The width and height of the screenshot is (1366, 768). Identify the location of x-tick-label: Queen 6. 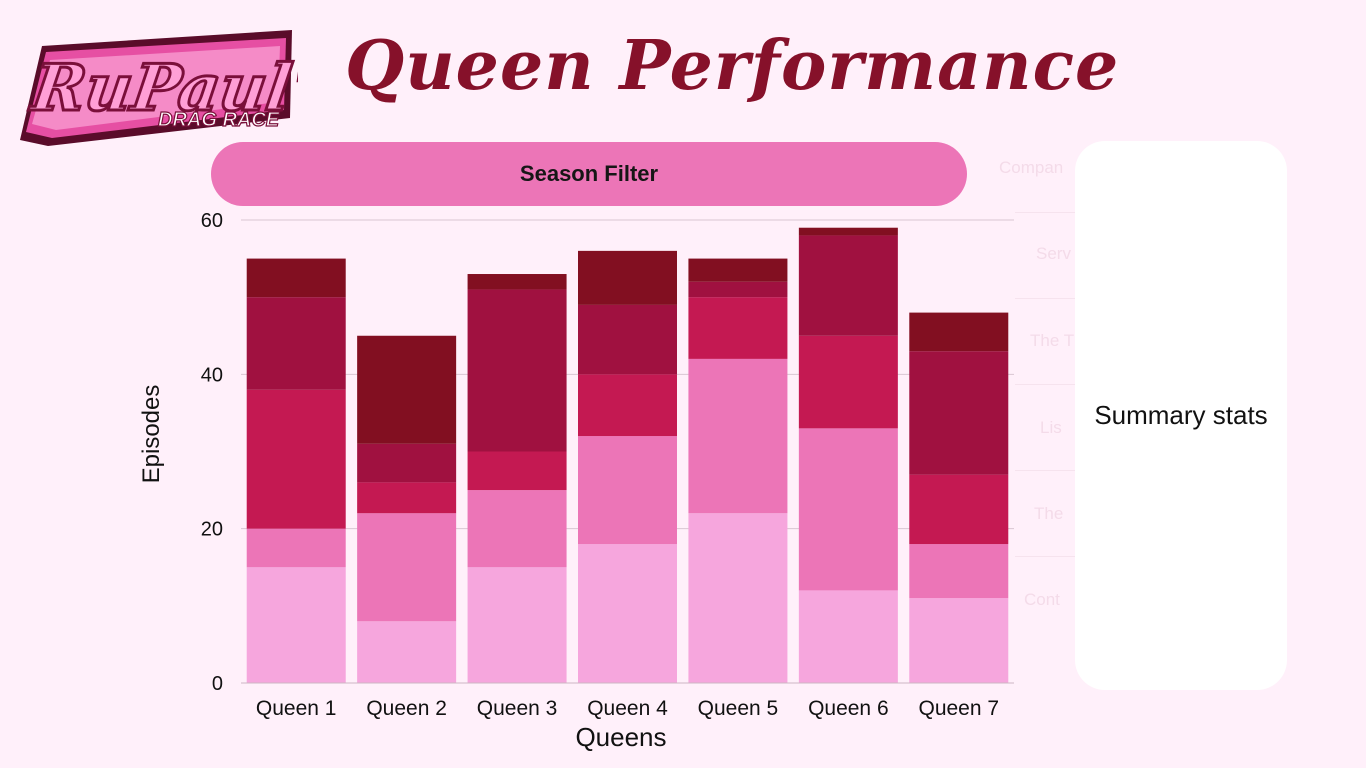
(848, 708).